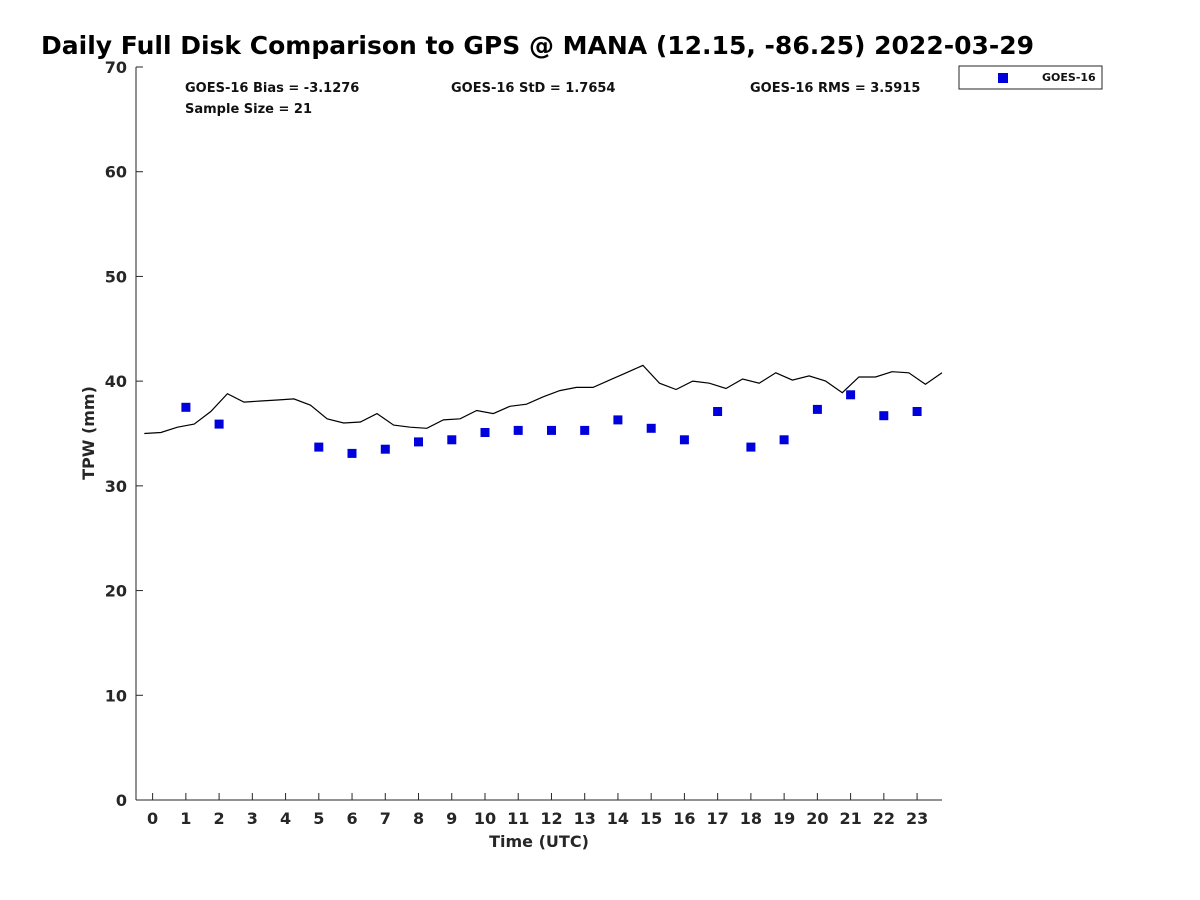 This screenshot has width=1200, height=900. What do you see at coordinates (835, 88) in the screenshot?
I see `stat-rms: GOES-16 RMS = 3.5915` at bounding box center [835, 88].